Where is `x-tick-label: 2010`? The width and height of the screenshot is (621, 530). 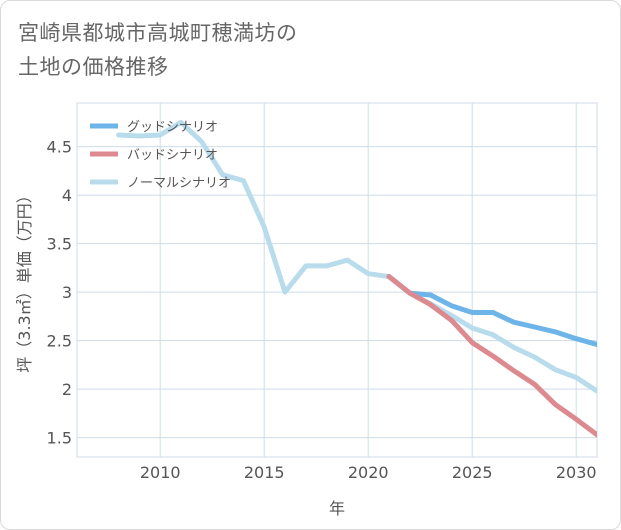 x-tick-label: 2010 is located at coordinates (160, 472).